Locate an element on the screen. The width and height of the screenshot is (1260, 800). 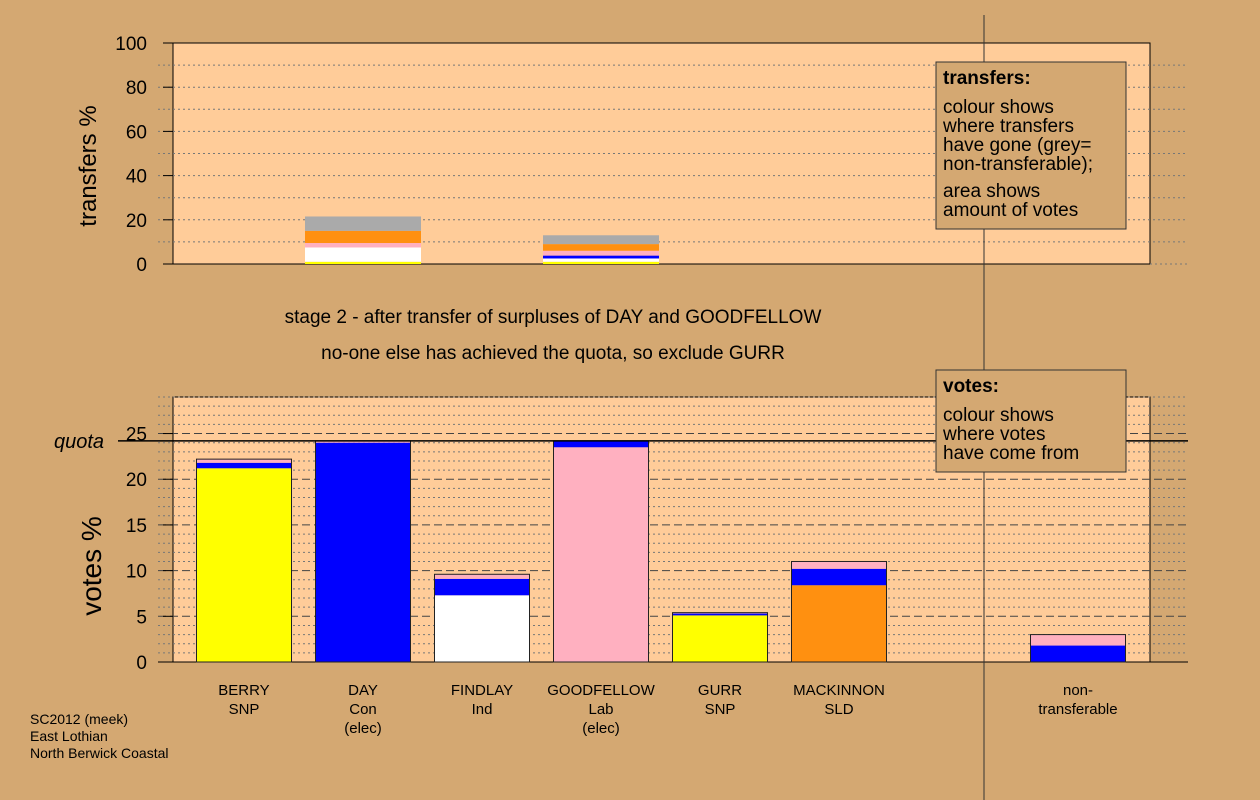
footer-source: SC2012 (meek) is located at coordinates (79, 719).